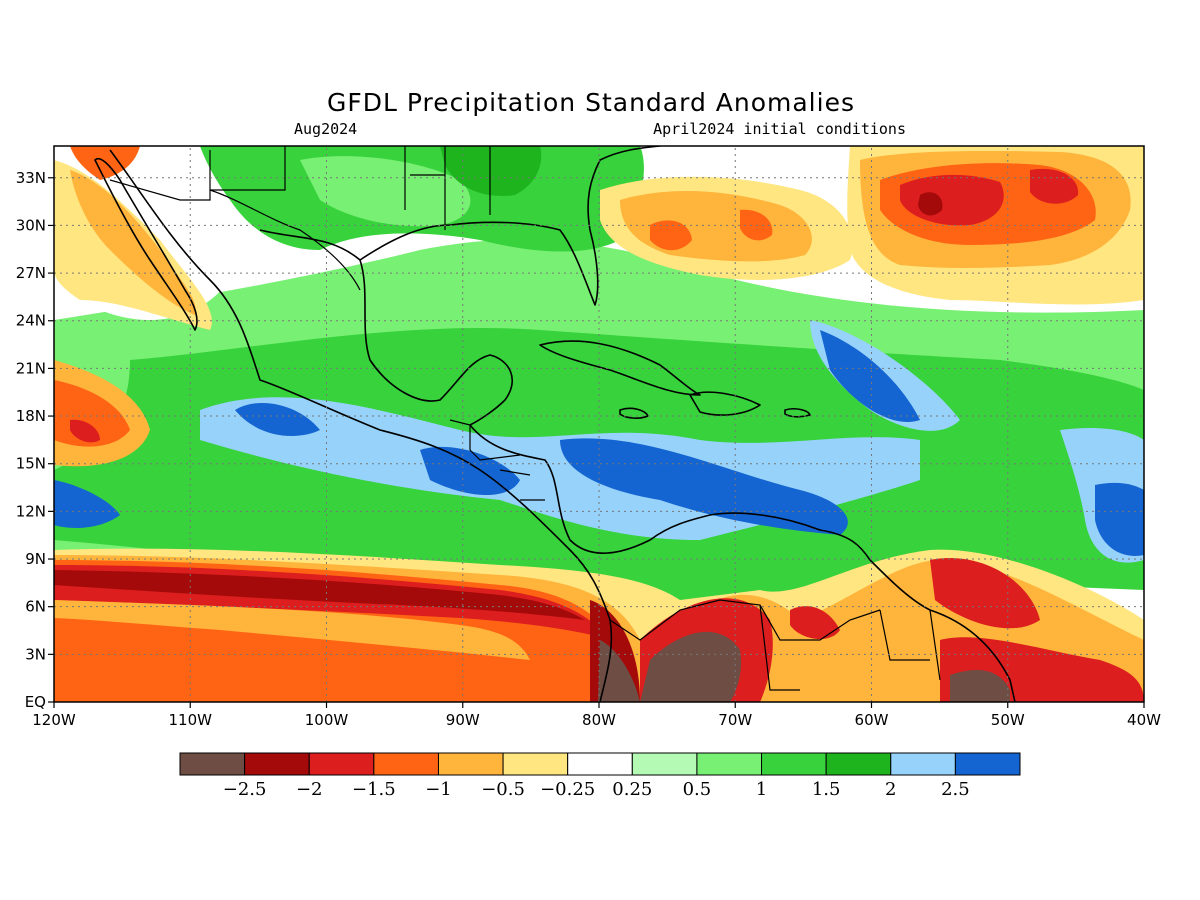  I want to click on colorbar-label: 2, so click(890, 789).